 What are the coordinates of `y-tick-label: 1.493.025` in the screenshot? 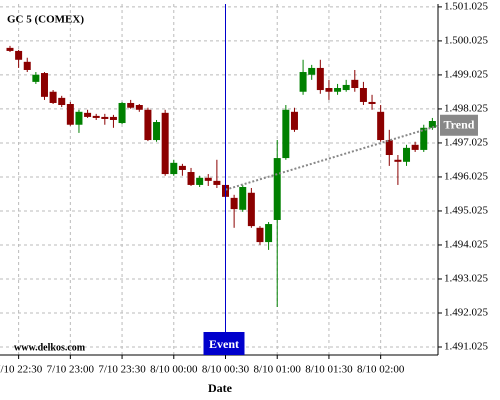 It's located at (466, 279).